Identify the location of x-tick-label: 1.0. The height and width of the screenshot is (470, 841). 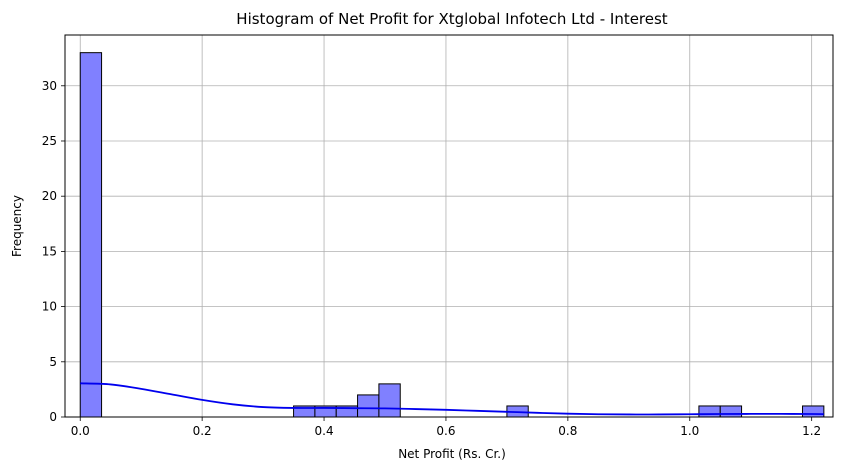
(689, 431).